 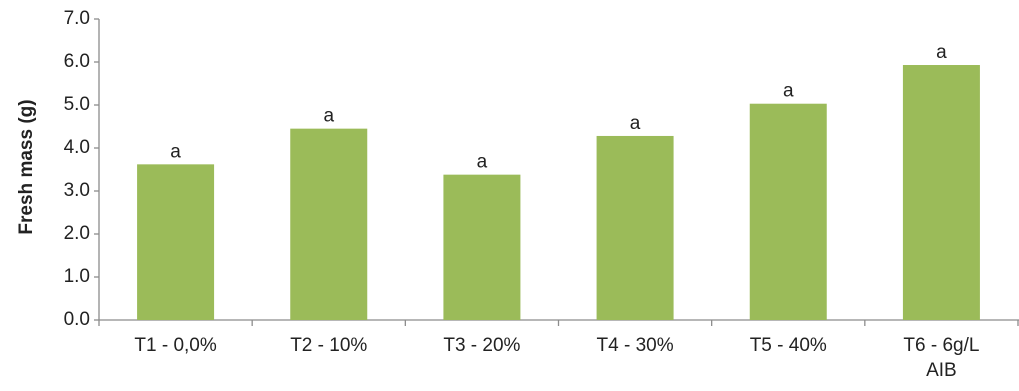 What do you see at coordinates (175, 345) in the screenshot?
I see `x-category-label: T1 - 0,0%` at bounding box center [175, 345].